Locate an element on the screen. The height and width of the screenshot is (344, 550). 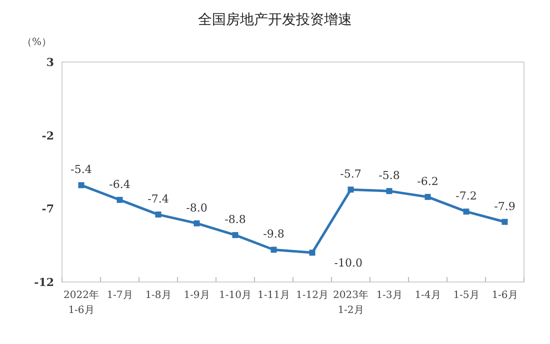
data-label: -9.8 is located at coordinates (273, 234).